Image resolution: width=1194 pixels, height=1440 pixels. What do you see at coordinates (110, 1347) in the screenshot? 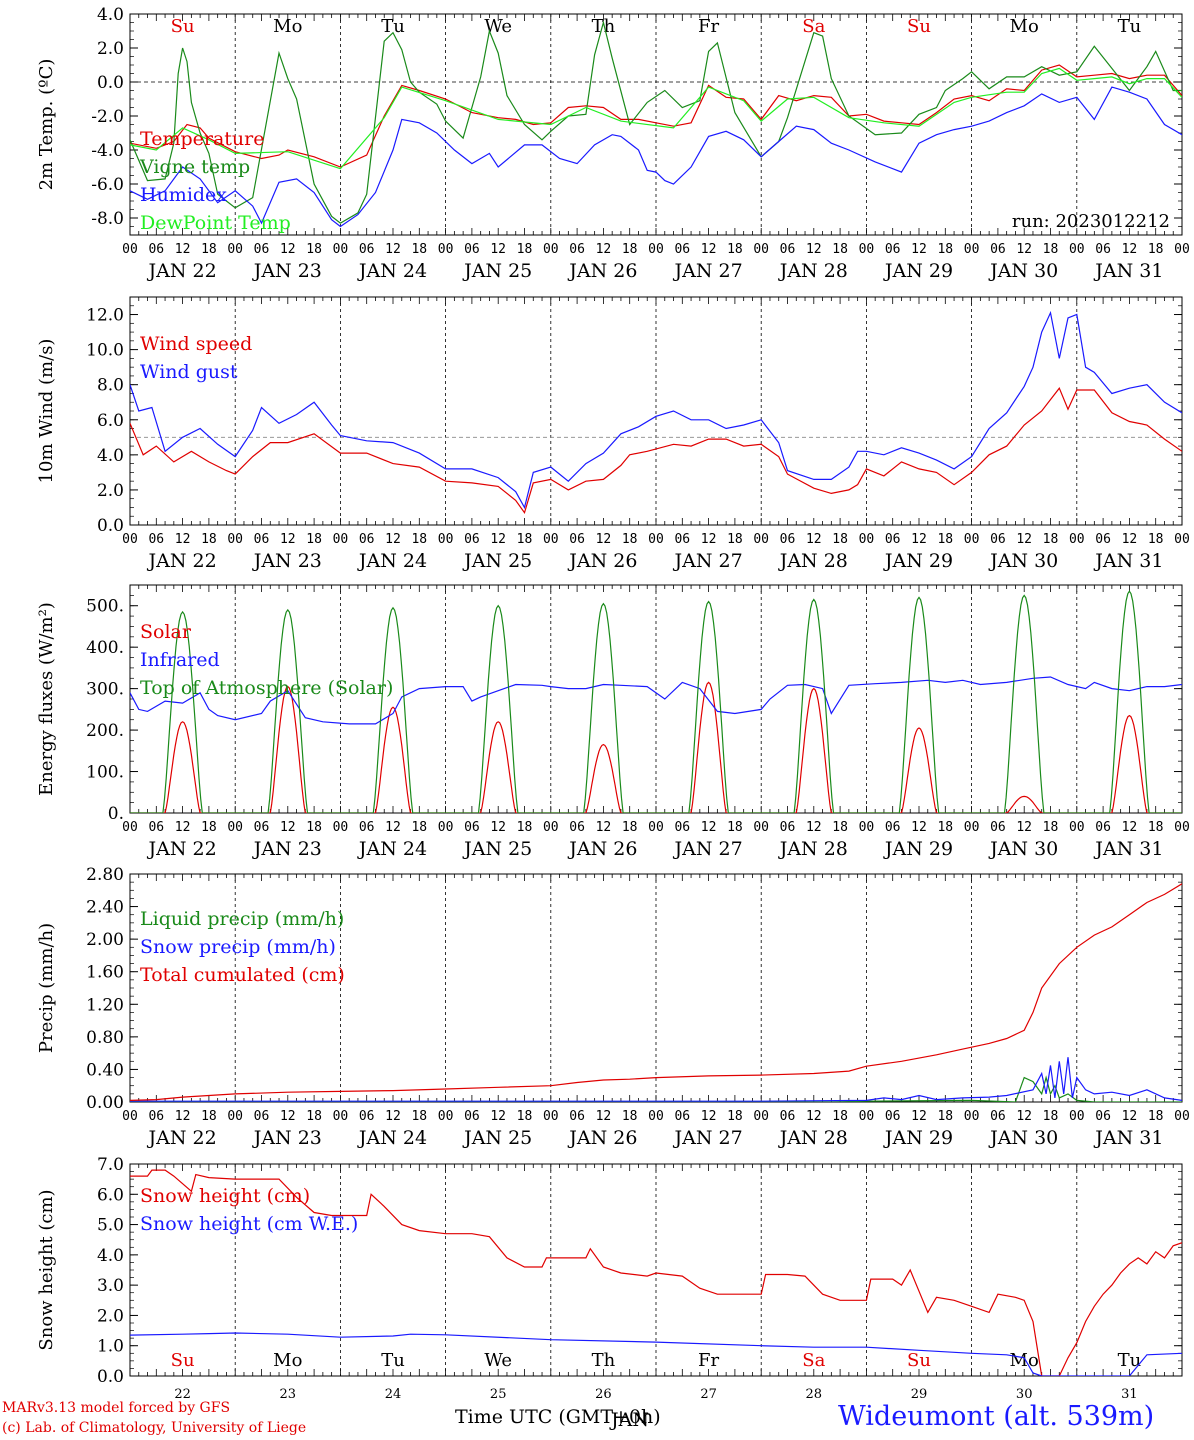
I see `snow-y-tick-label: 1.0` at bounding box center [110, 1347].